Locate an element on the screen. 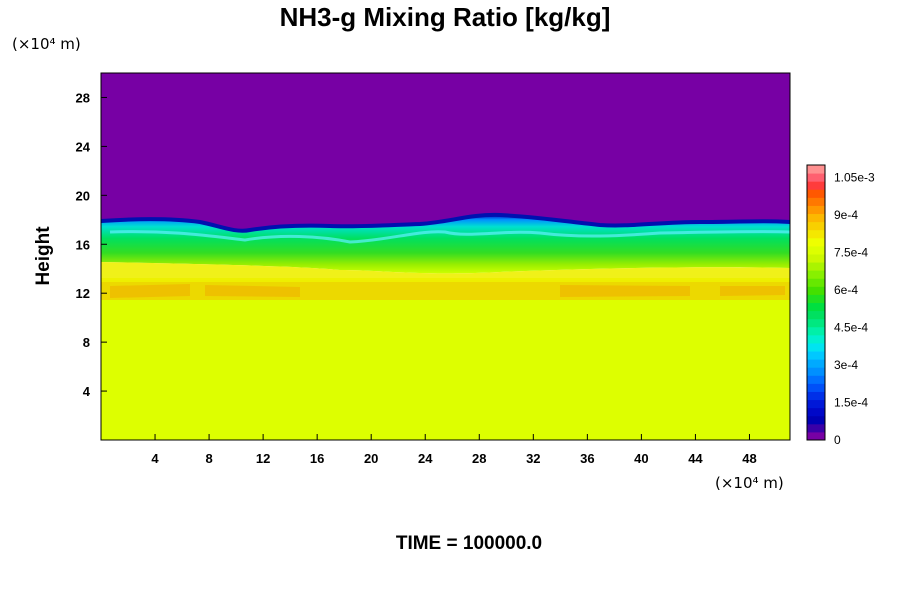 The image size is (900, 600). y-axis-label: Height is located at coordinates (43, 256).